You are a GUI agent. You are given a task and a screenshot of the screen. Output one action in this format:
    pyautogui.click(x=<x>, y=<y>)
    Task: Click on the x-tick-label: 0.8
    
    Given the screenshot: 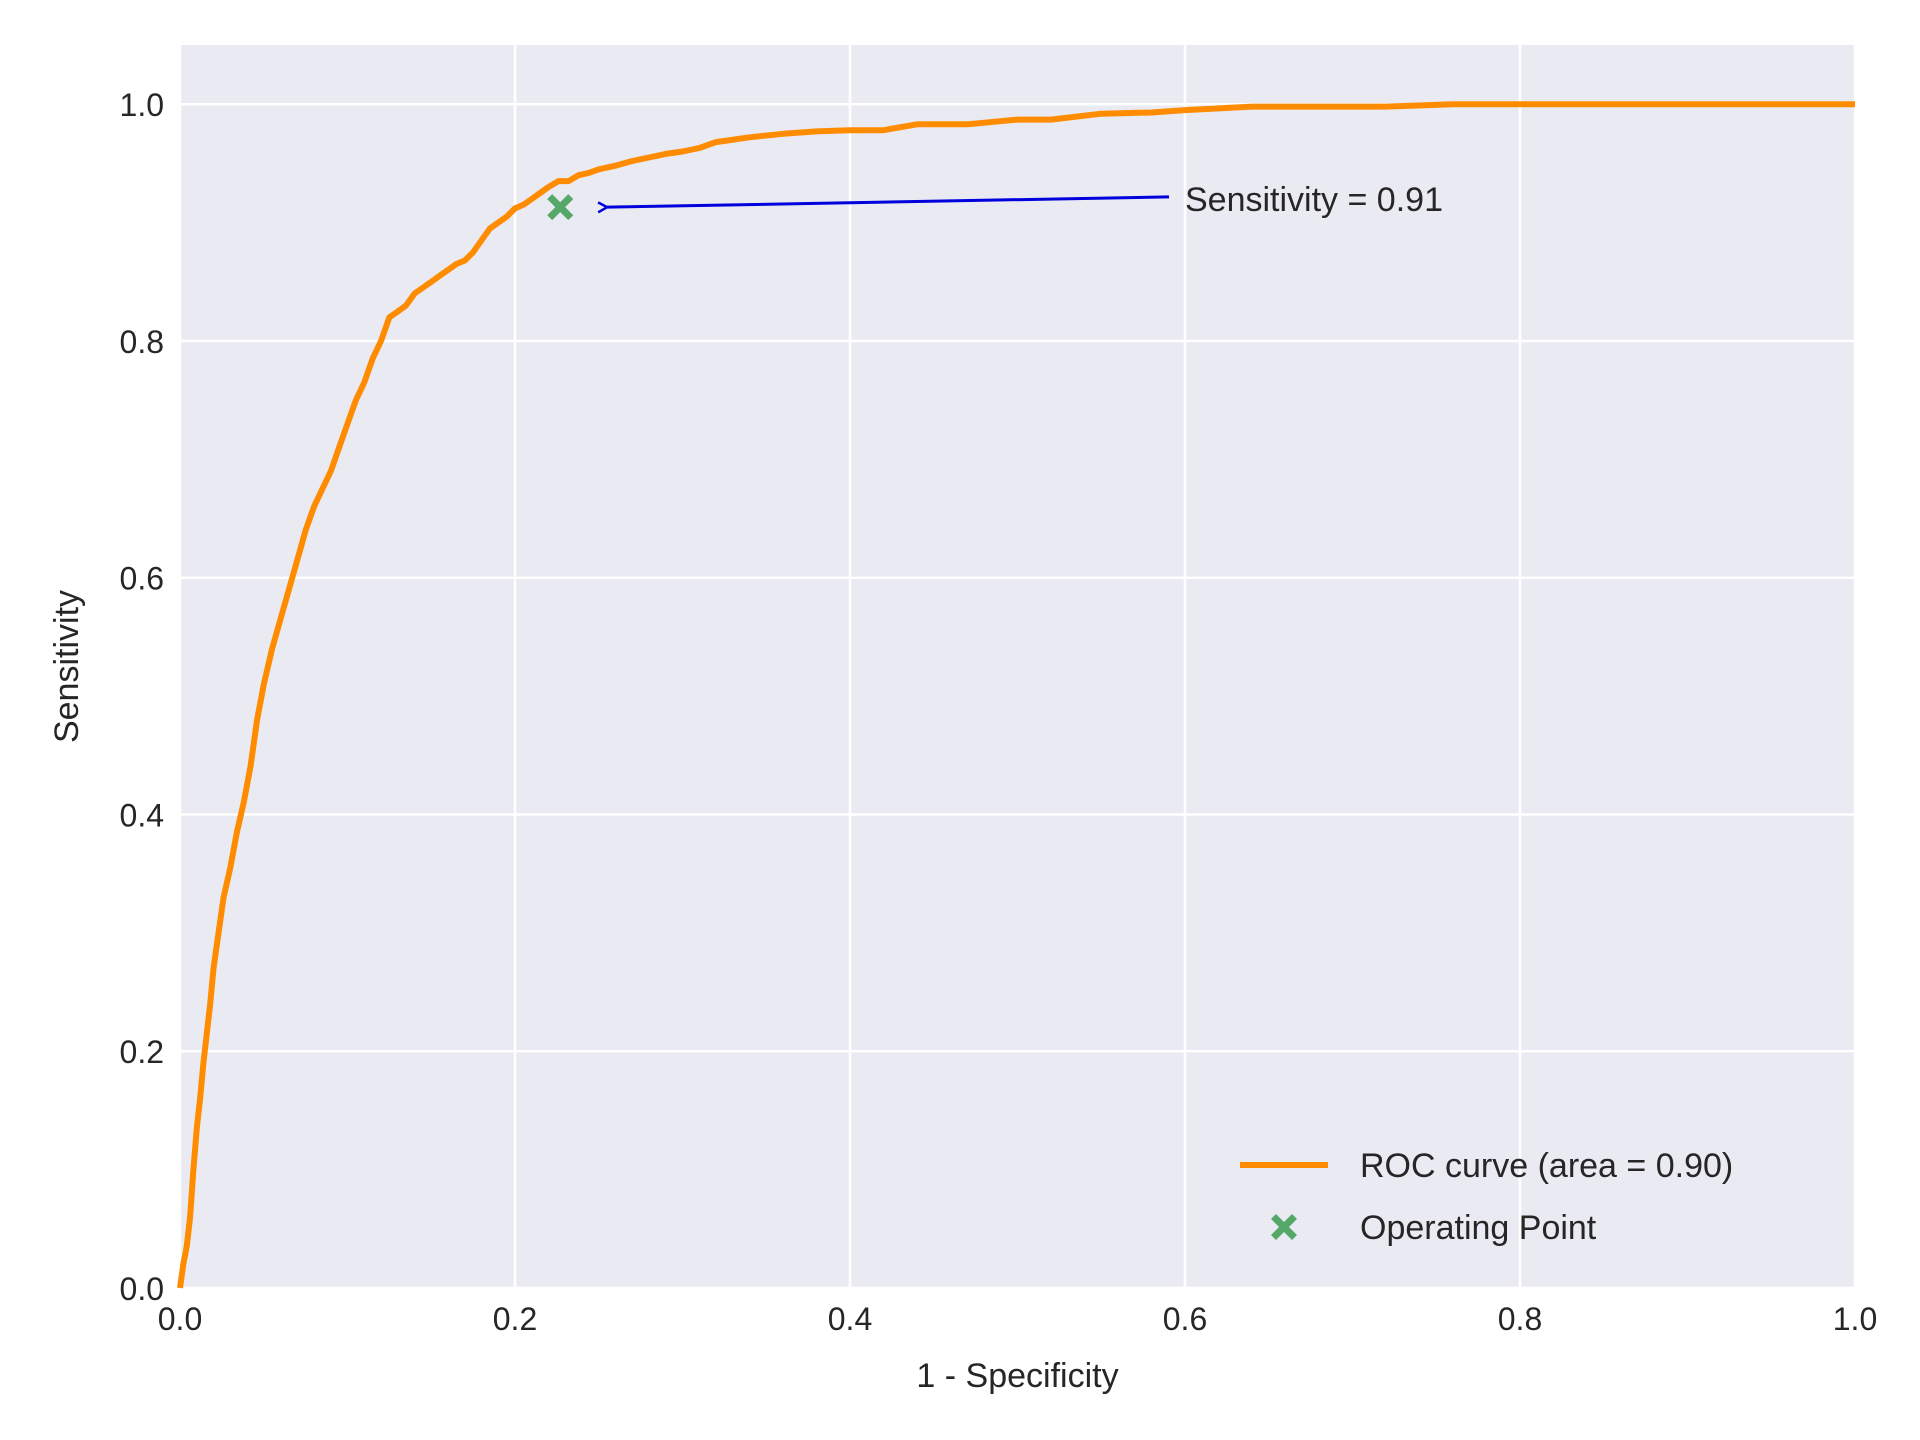 What is the action you would take?
    pyautogui.click(x=1520, y=1319)
    